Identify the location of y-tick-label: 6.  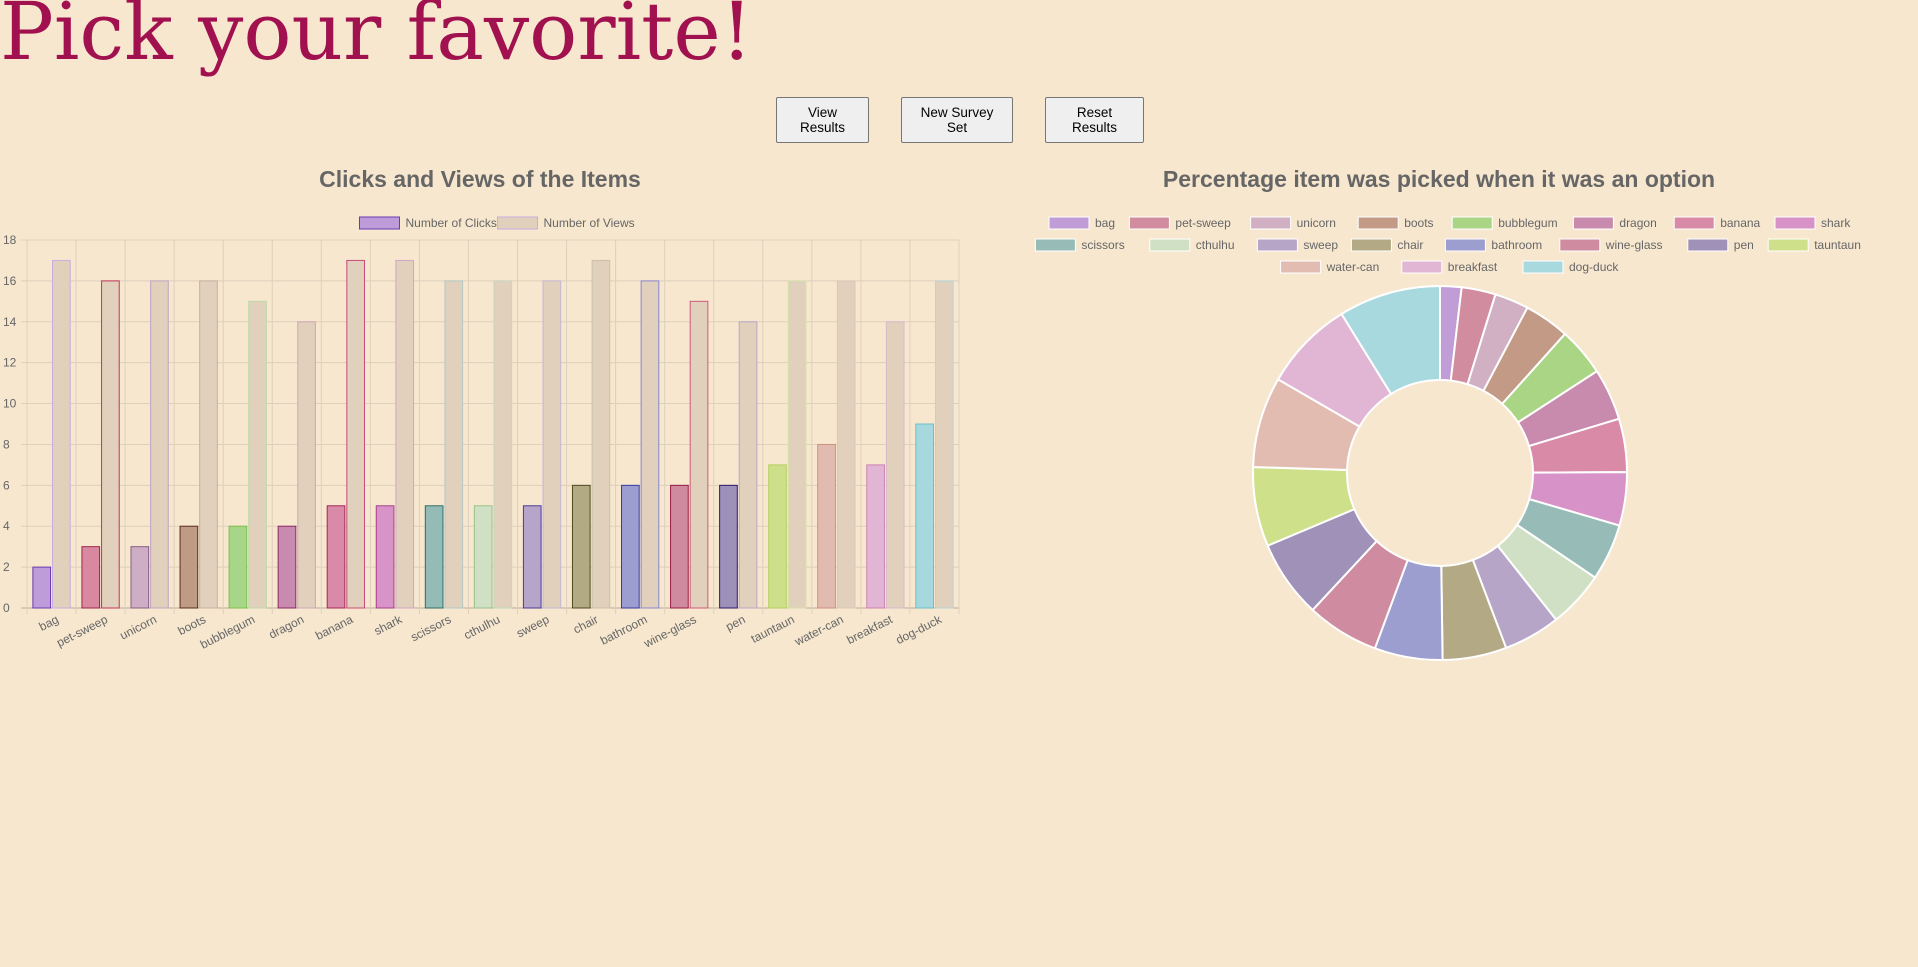
(6, 485).